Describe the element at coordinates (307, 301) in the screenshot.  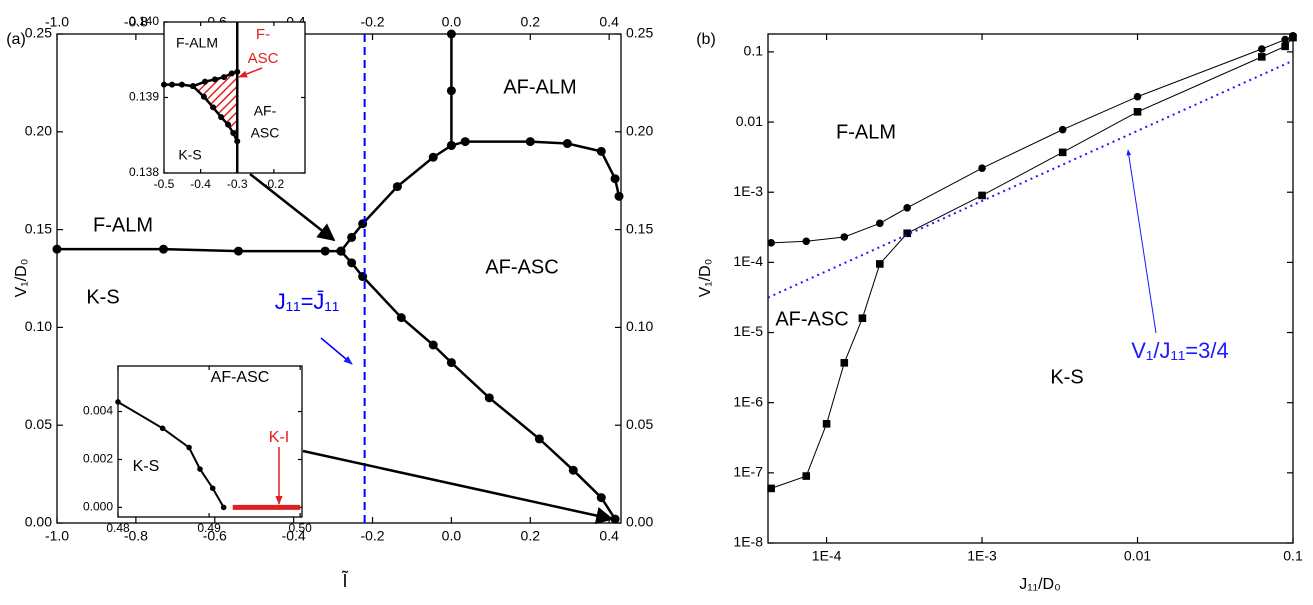
I see `annotation: J₁₁=J̄₁₁` at that location.